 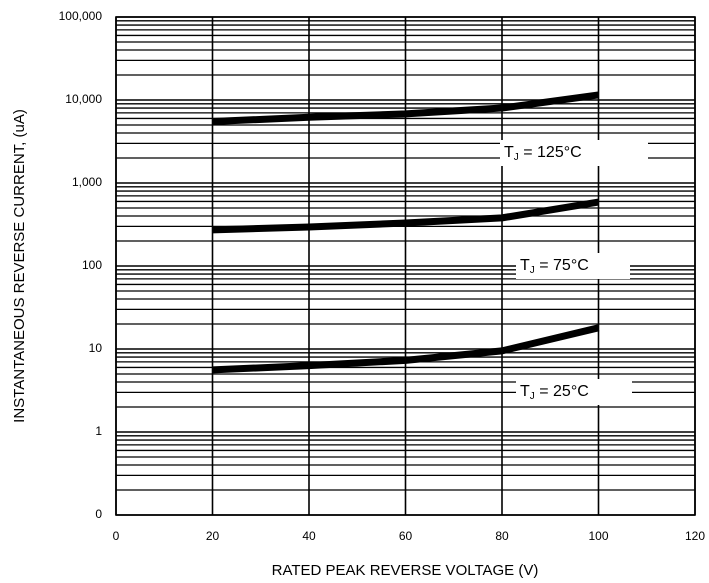 I want to click on x-tick-label: 120, so click(x=695, y=536).